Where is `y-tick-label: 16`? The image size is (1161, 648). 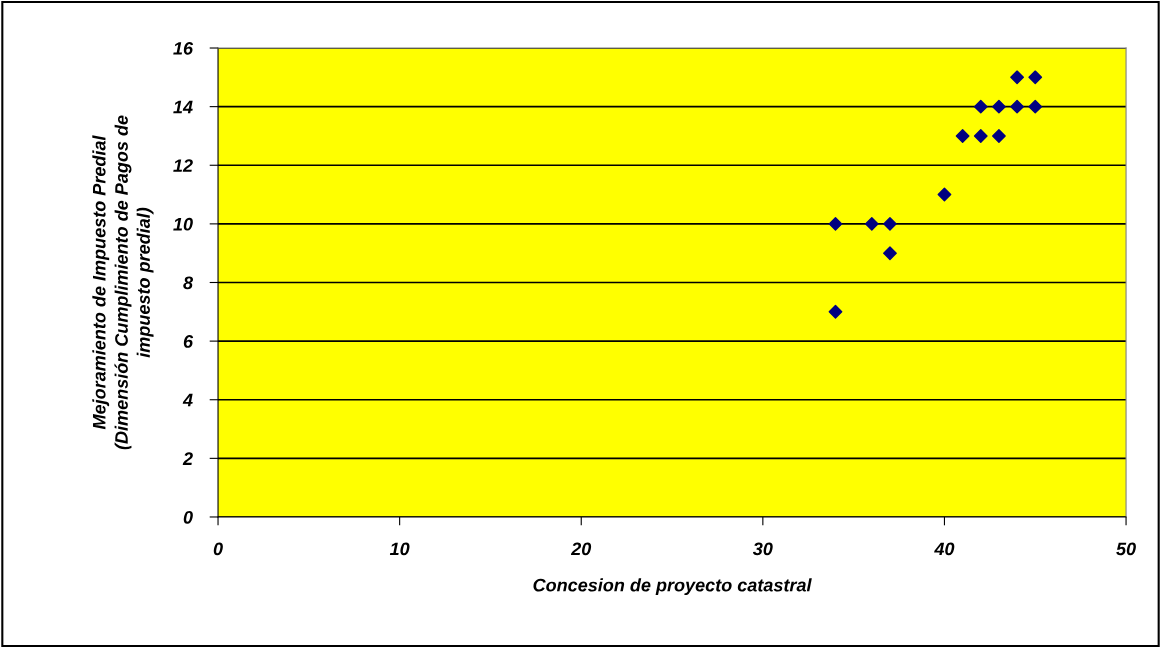
y-tick-label: 16 is located at coordinates (183, 48).